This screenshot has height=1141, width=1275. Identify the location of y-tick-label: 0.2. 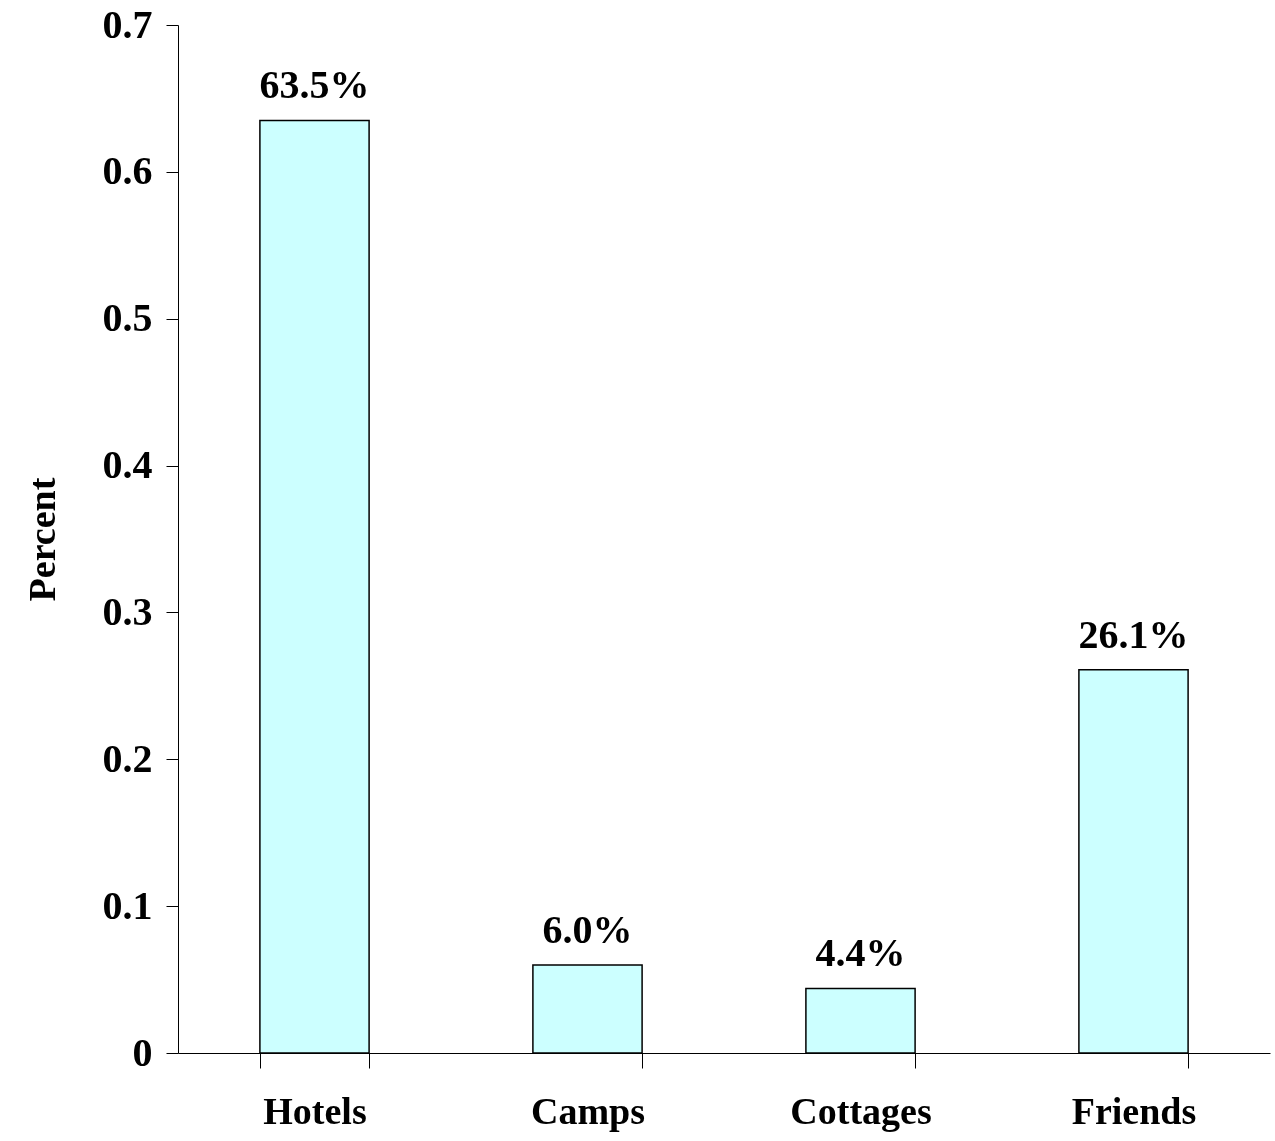
(127, 758).